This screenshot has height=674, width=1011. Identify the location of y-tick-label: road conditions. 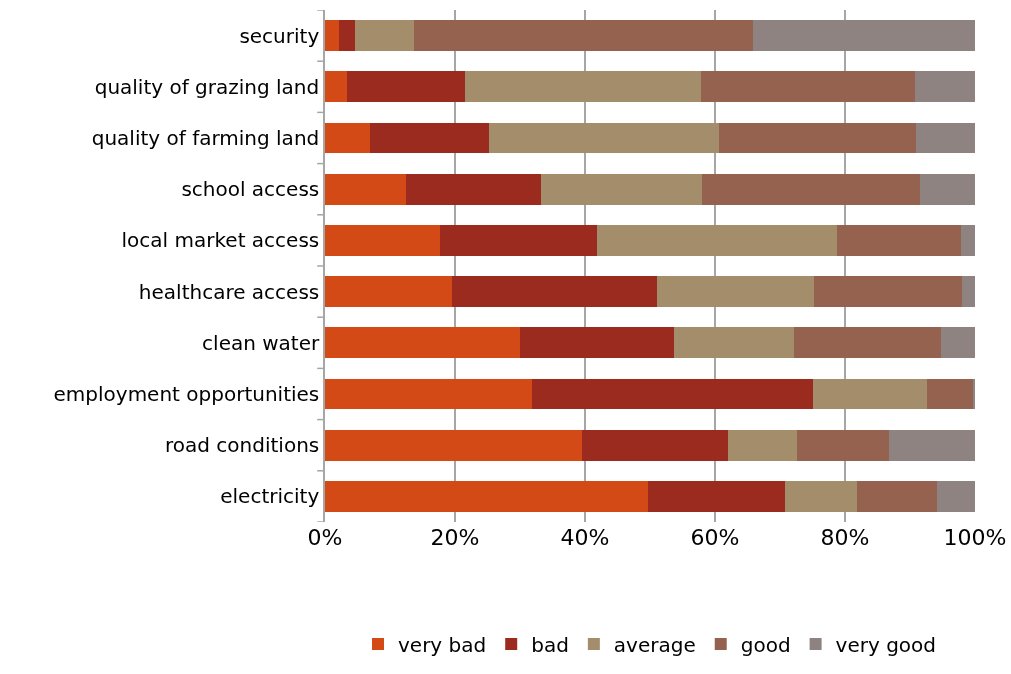
(242, 445).